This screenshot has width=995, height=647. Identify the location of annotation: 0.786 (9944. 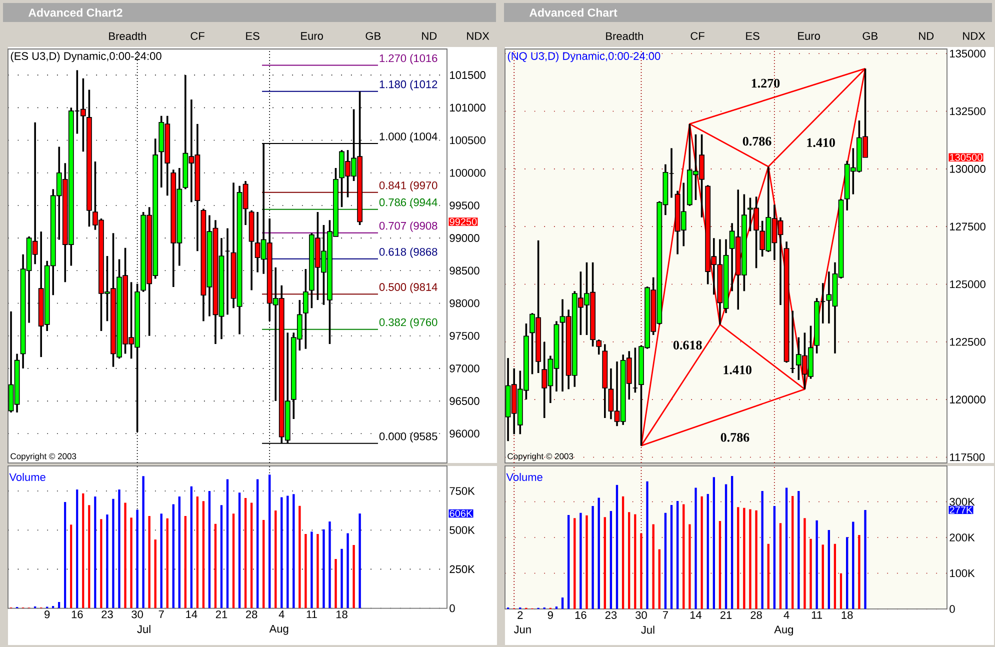
(408, 203).